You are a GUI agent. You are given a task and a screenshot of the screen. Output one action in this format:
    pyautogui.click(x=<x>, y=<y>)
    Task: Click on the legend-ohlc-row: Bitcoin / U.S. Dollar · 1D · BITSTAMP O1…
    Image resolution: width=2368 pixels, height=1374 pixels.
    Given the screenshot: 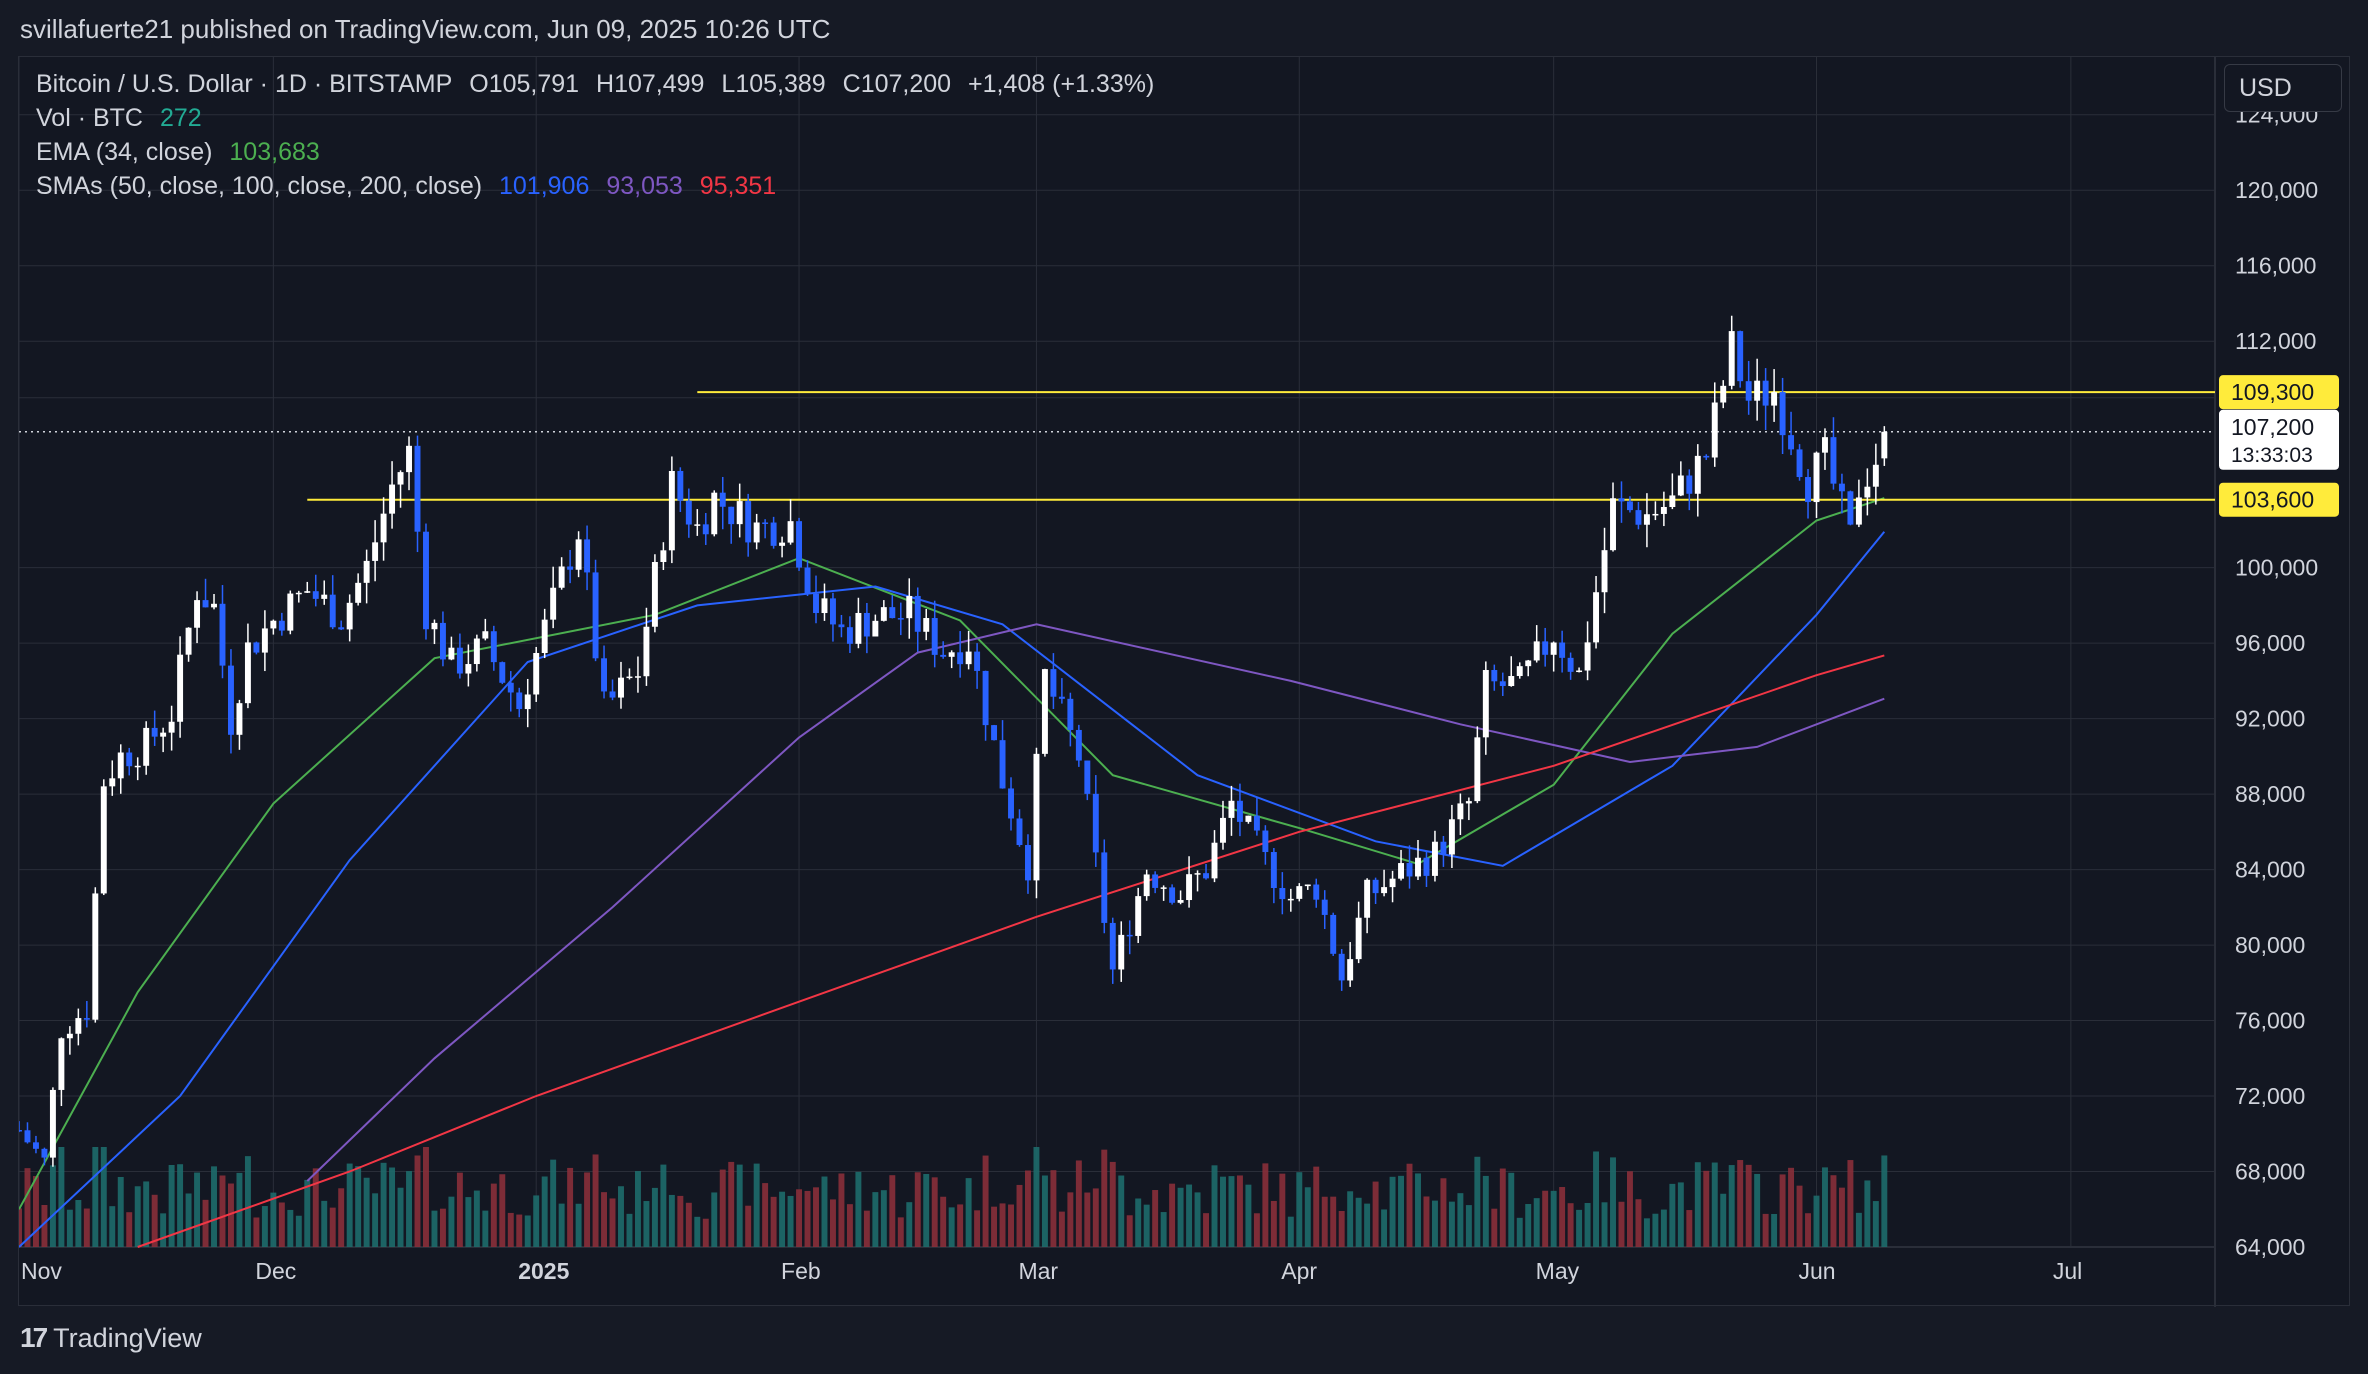 What is the action you would take?
    pyautogui.click(x=600, y=84)
    